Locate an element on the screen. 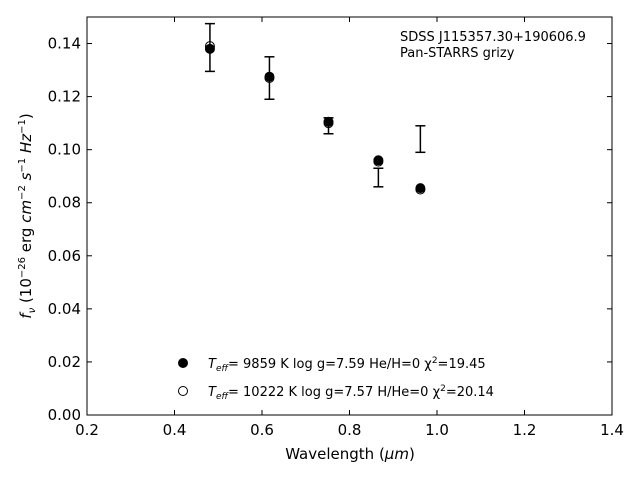 Image resolution: width=640 pixels, height=480 pixels. y-axis-label: fν (10−26 erg cm−2 s−1 Hz−1) is located at coordinates (27, 215).